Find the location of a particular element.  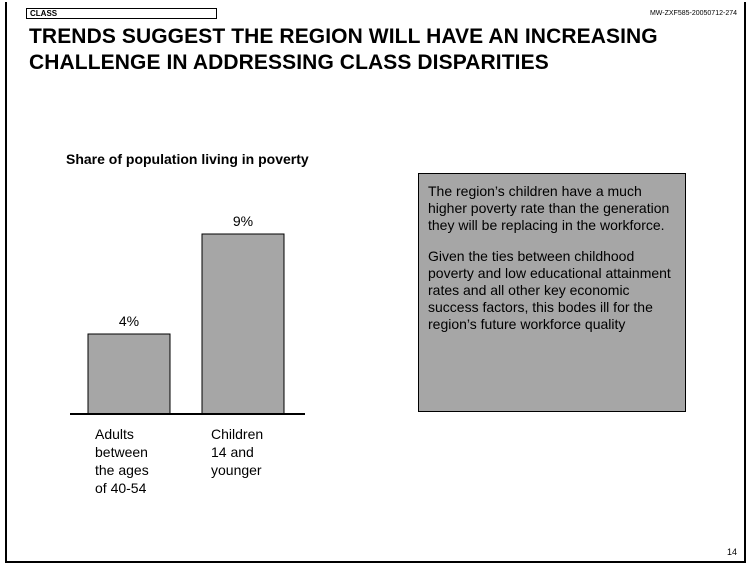

category-label-2-line-3: younger is located at coordinates (236, 470).